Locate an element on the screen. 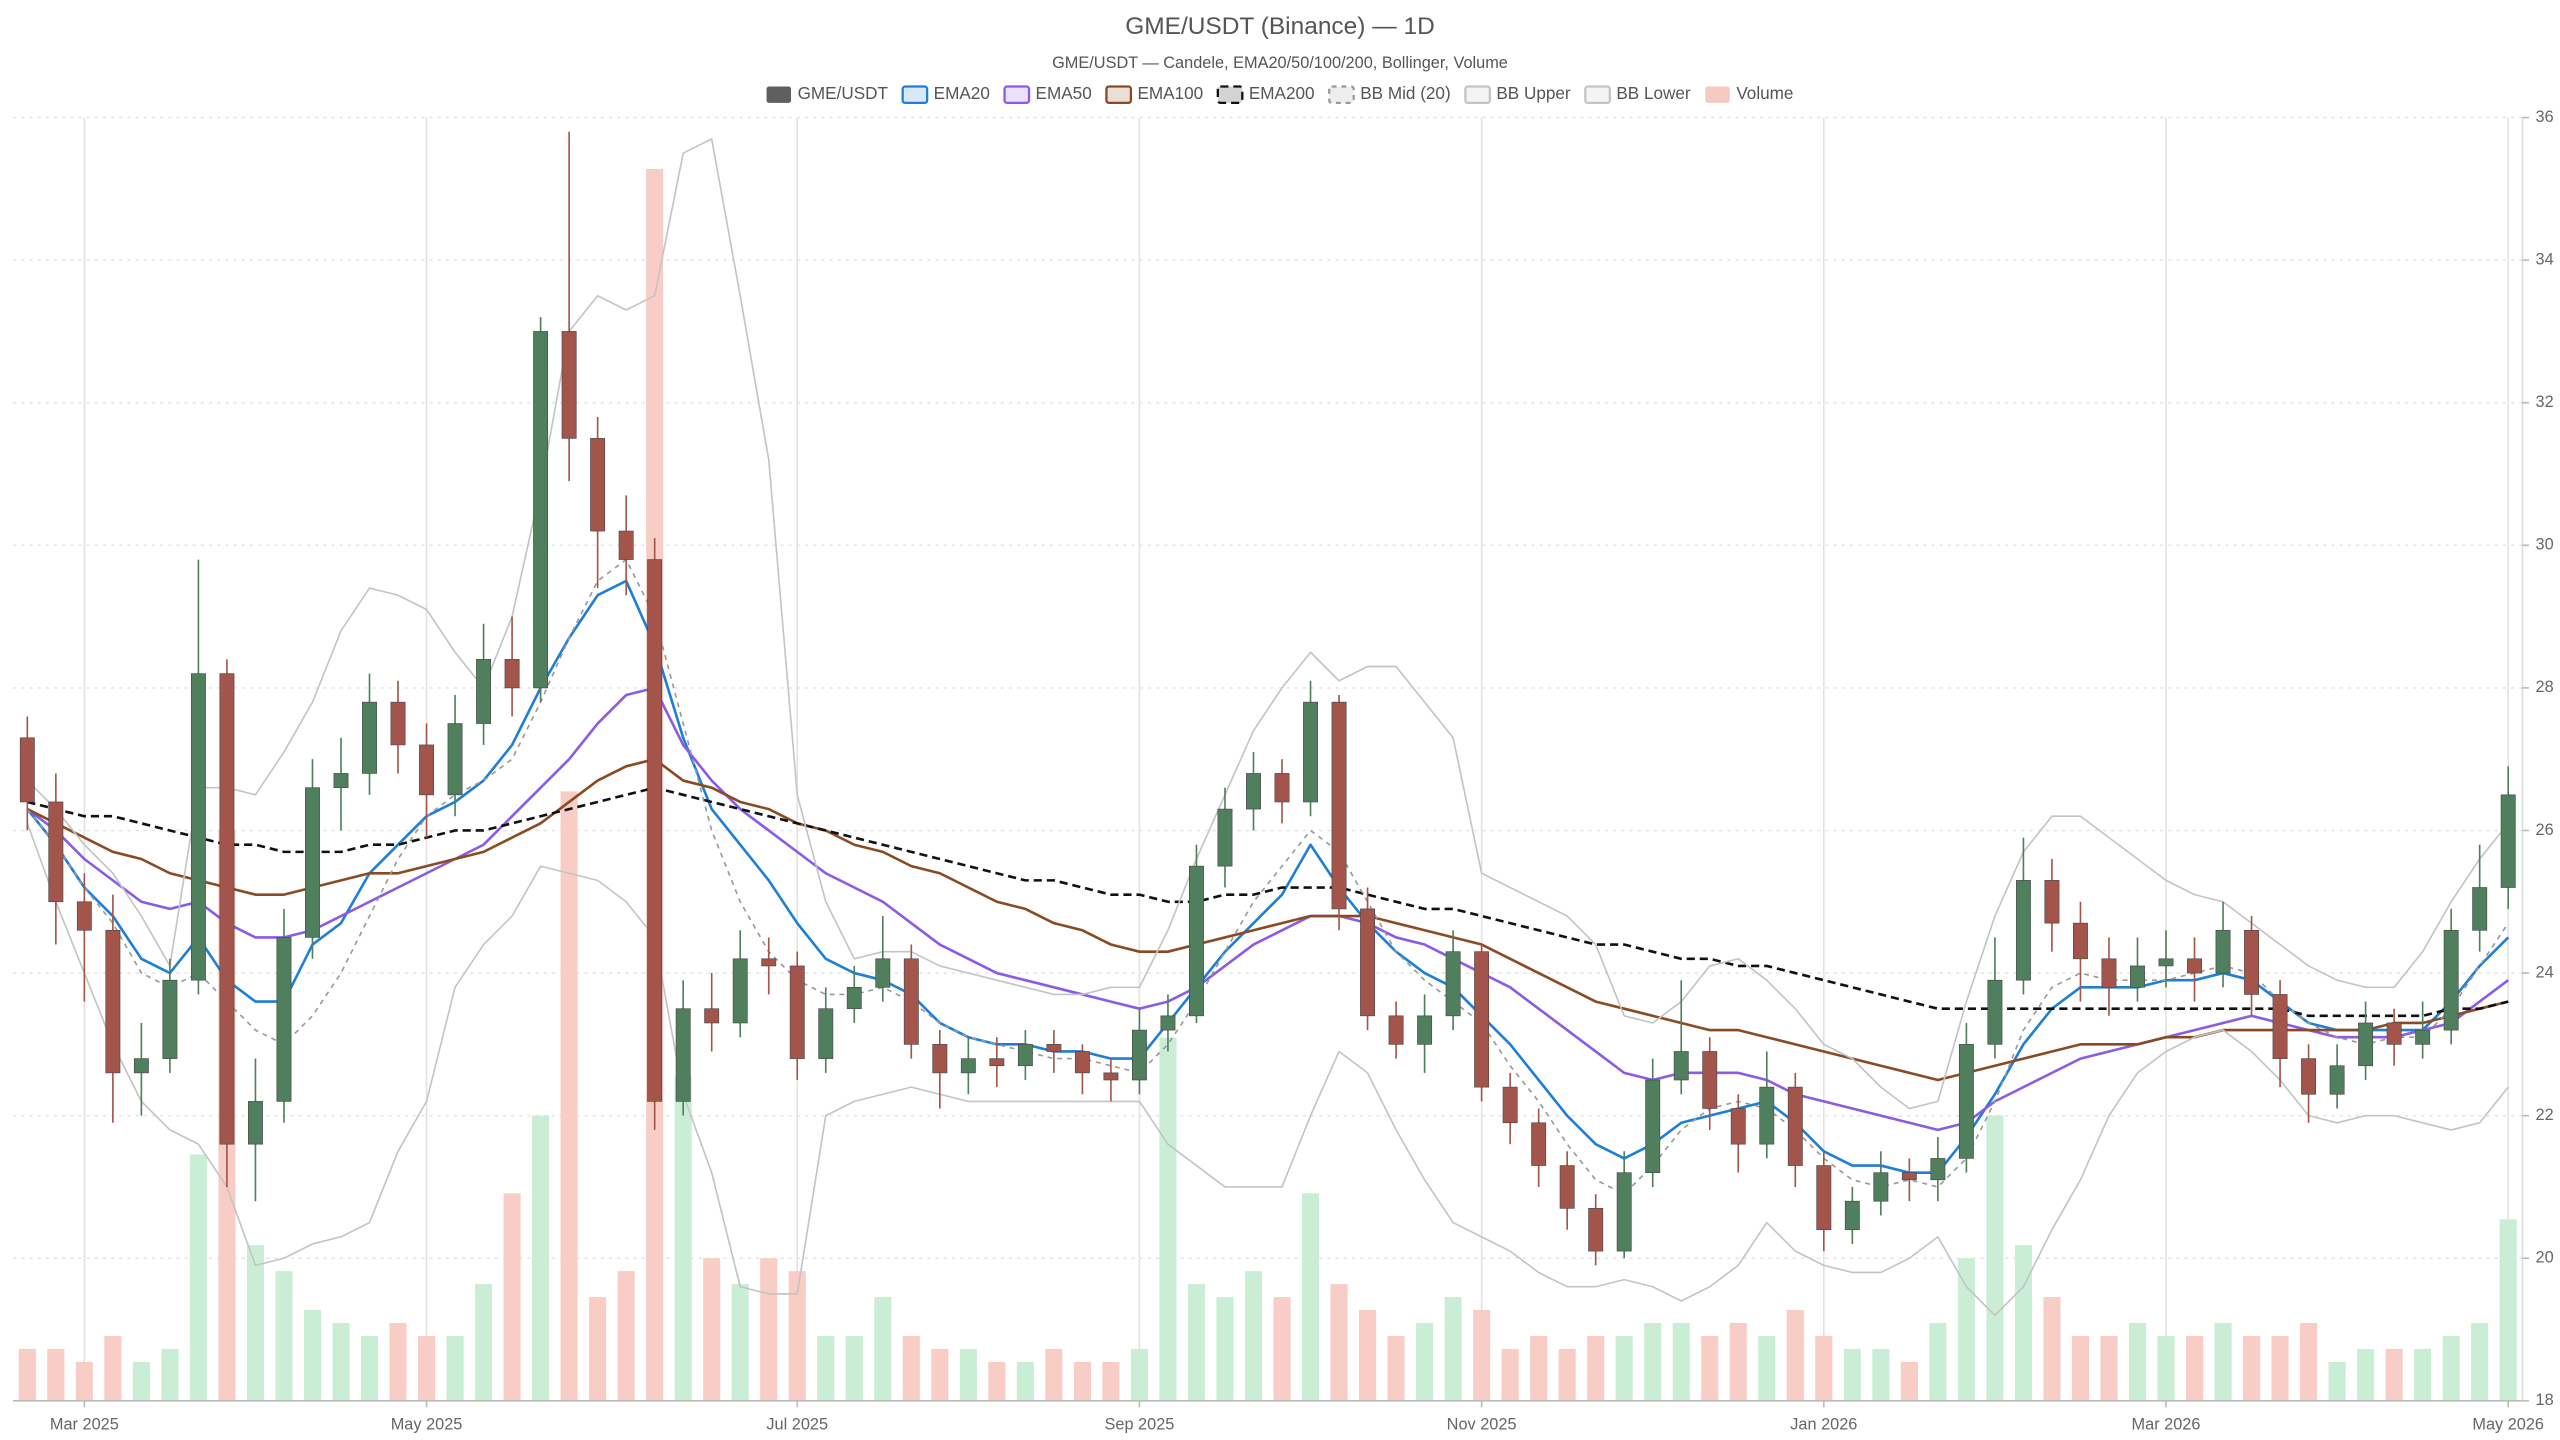 This screenshot has width=2560, height=1440. legend-label: Volume is located at coordinates (1764, 93).